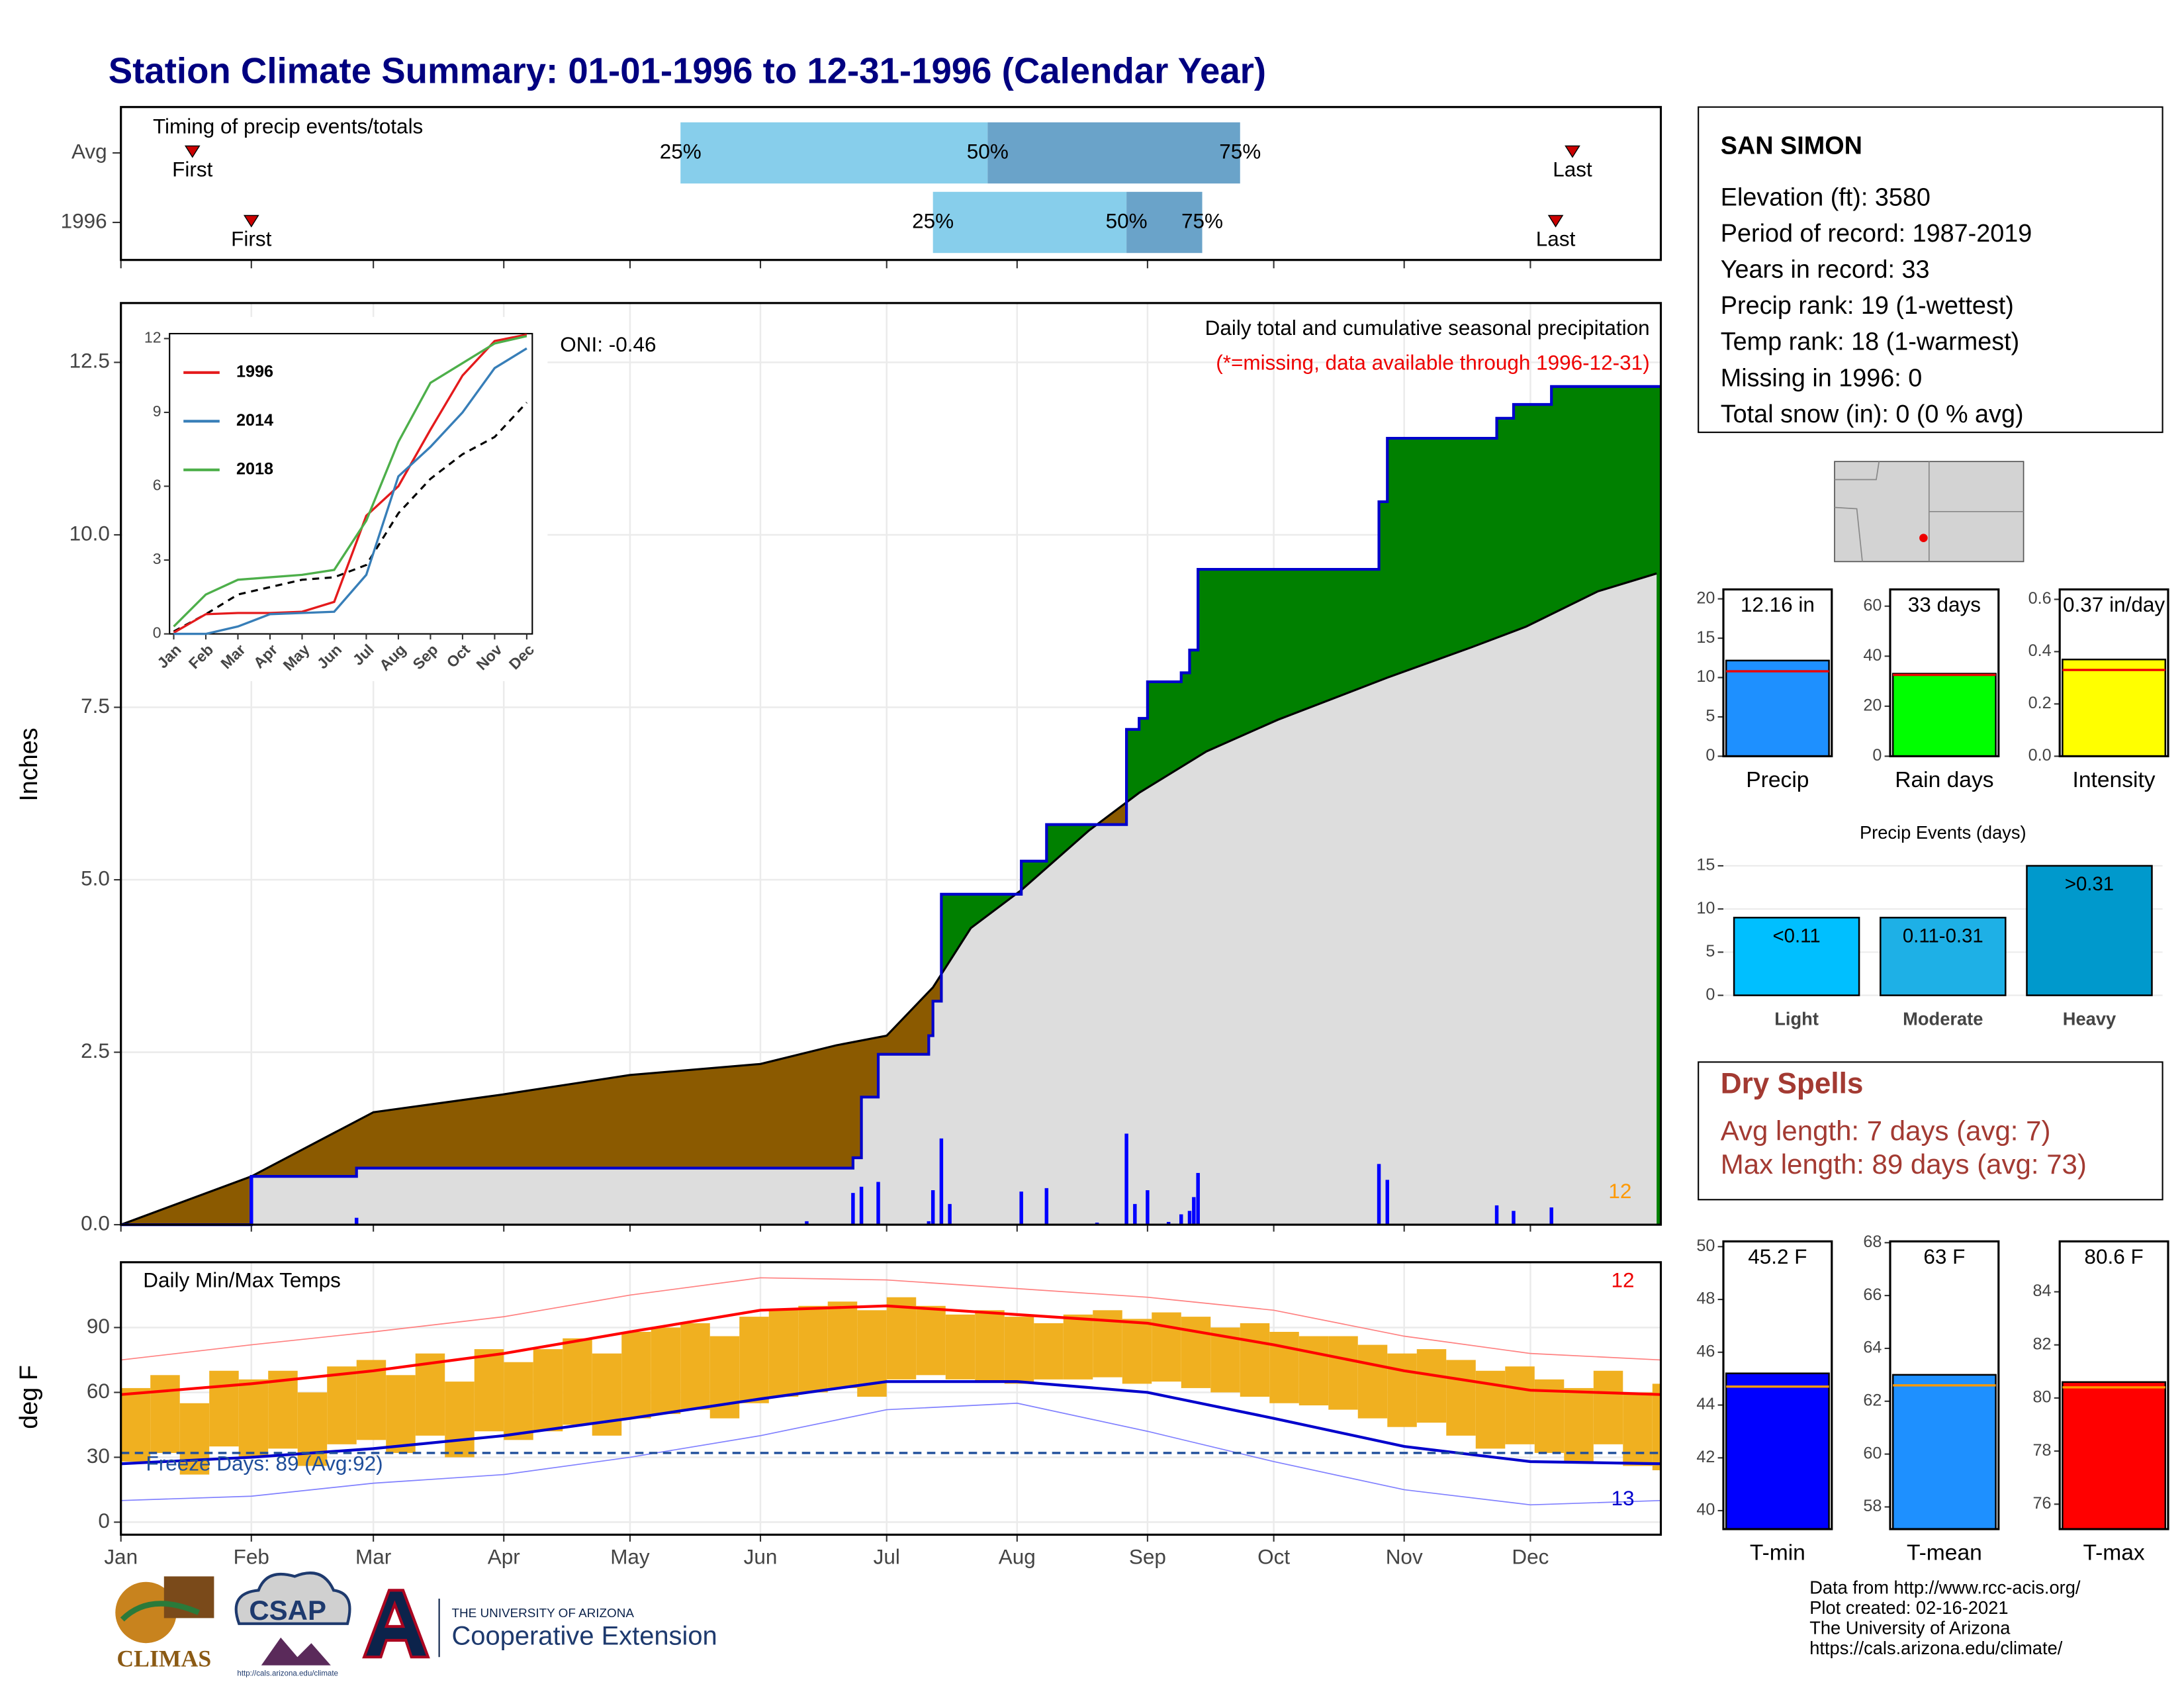  What do you see at coordinates (1822, 378) in the screenshot?
I see `station-line: Missing in 1996: 0` at bounding box center [1822, 378].